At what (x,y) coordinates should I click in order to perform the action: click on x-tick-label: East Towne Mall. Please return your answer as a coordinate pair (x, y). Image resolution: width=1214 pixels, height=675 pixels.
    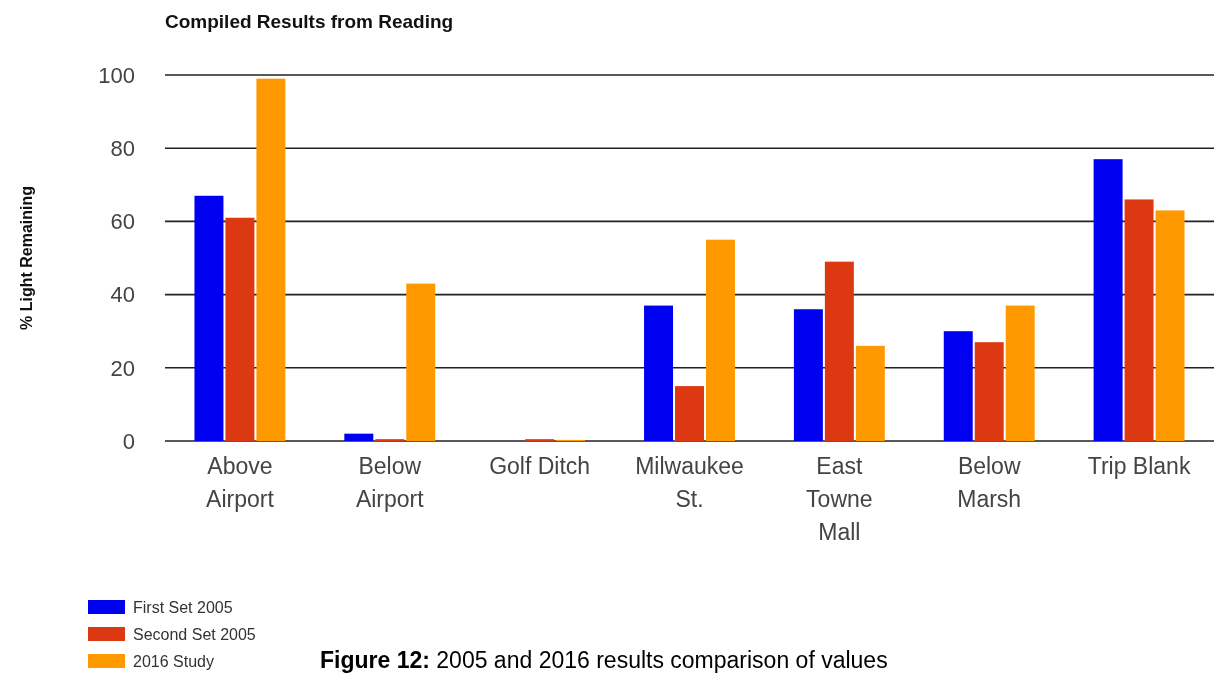
    Looking at the image, I should click on (839, 499).